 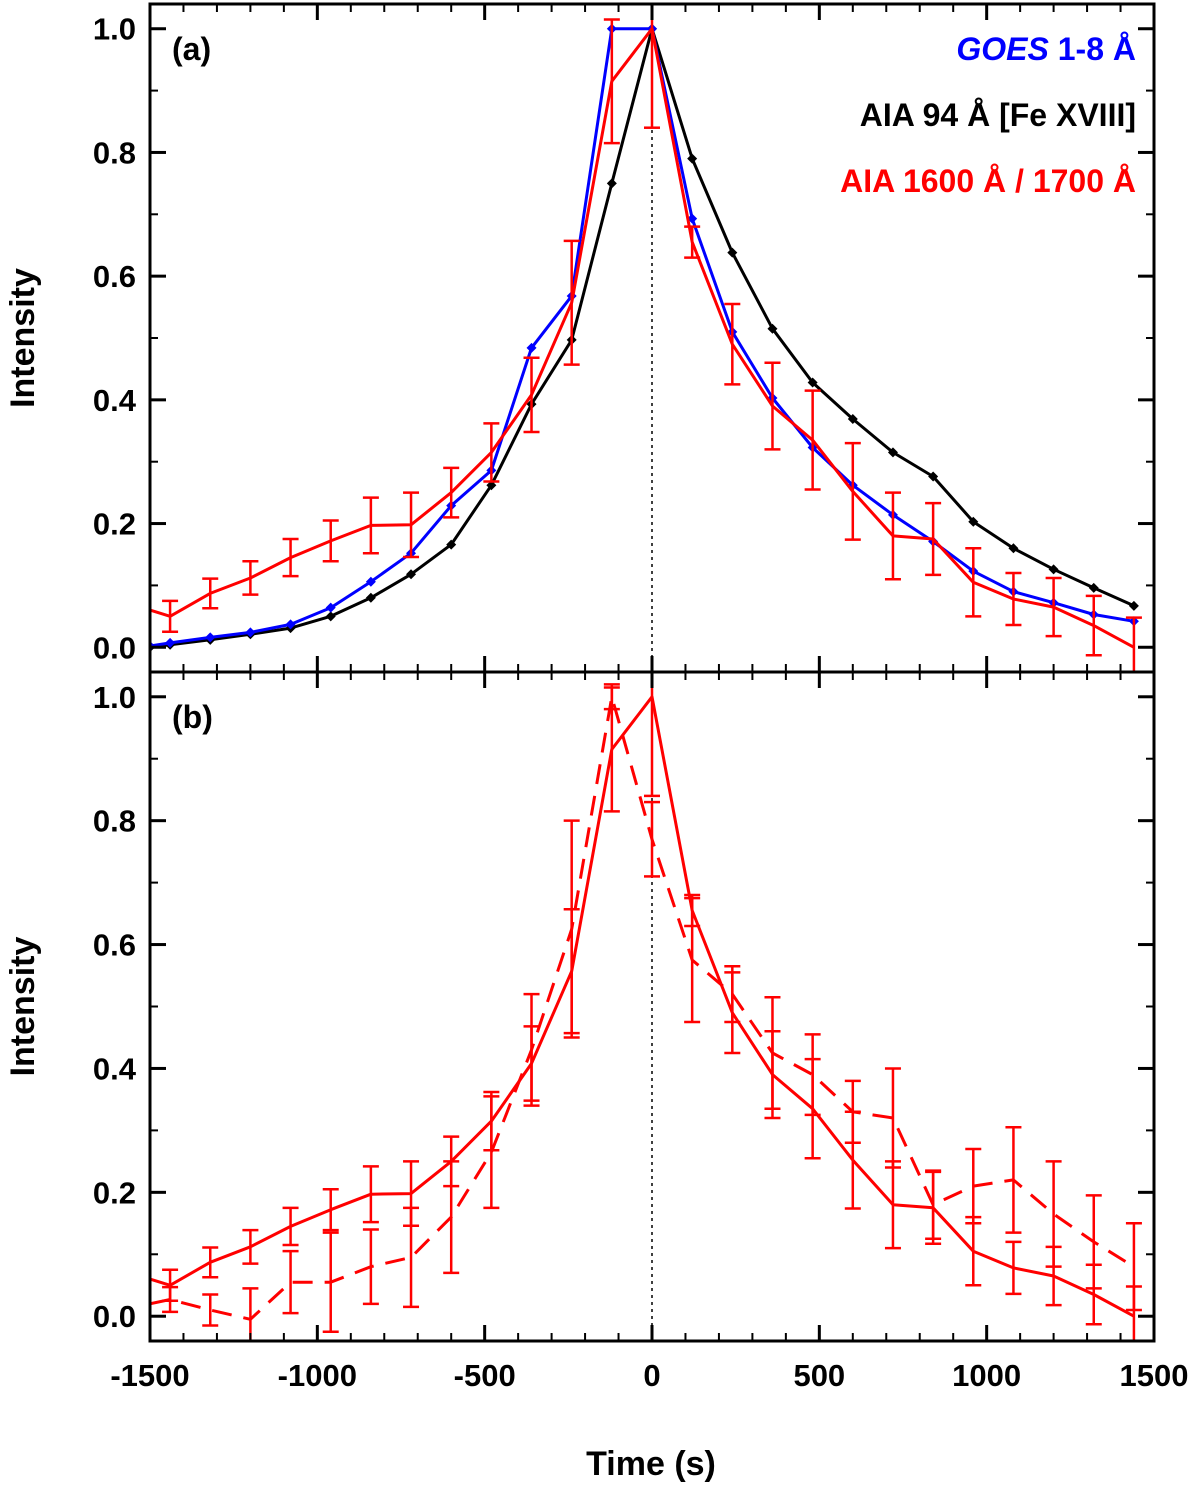 What do you see at coordinates (651, 1375) in the screenshot?
I see `x-tick-label: 0` at bounding box center [651, 1375].